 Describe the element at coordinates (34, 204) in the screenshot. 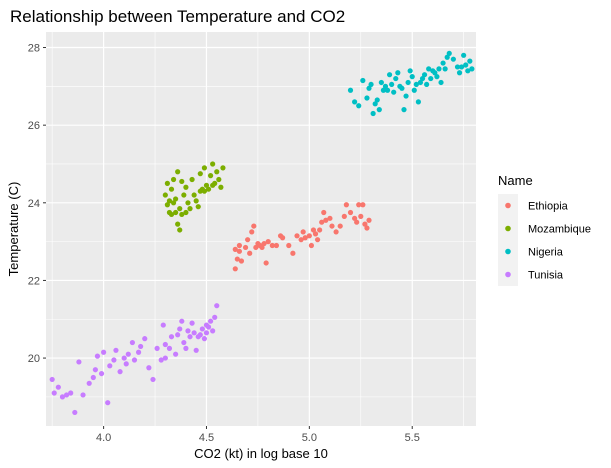

I see `y-tick-label: 24` at that location.